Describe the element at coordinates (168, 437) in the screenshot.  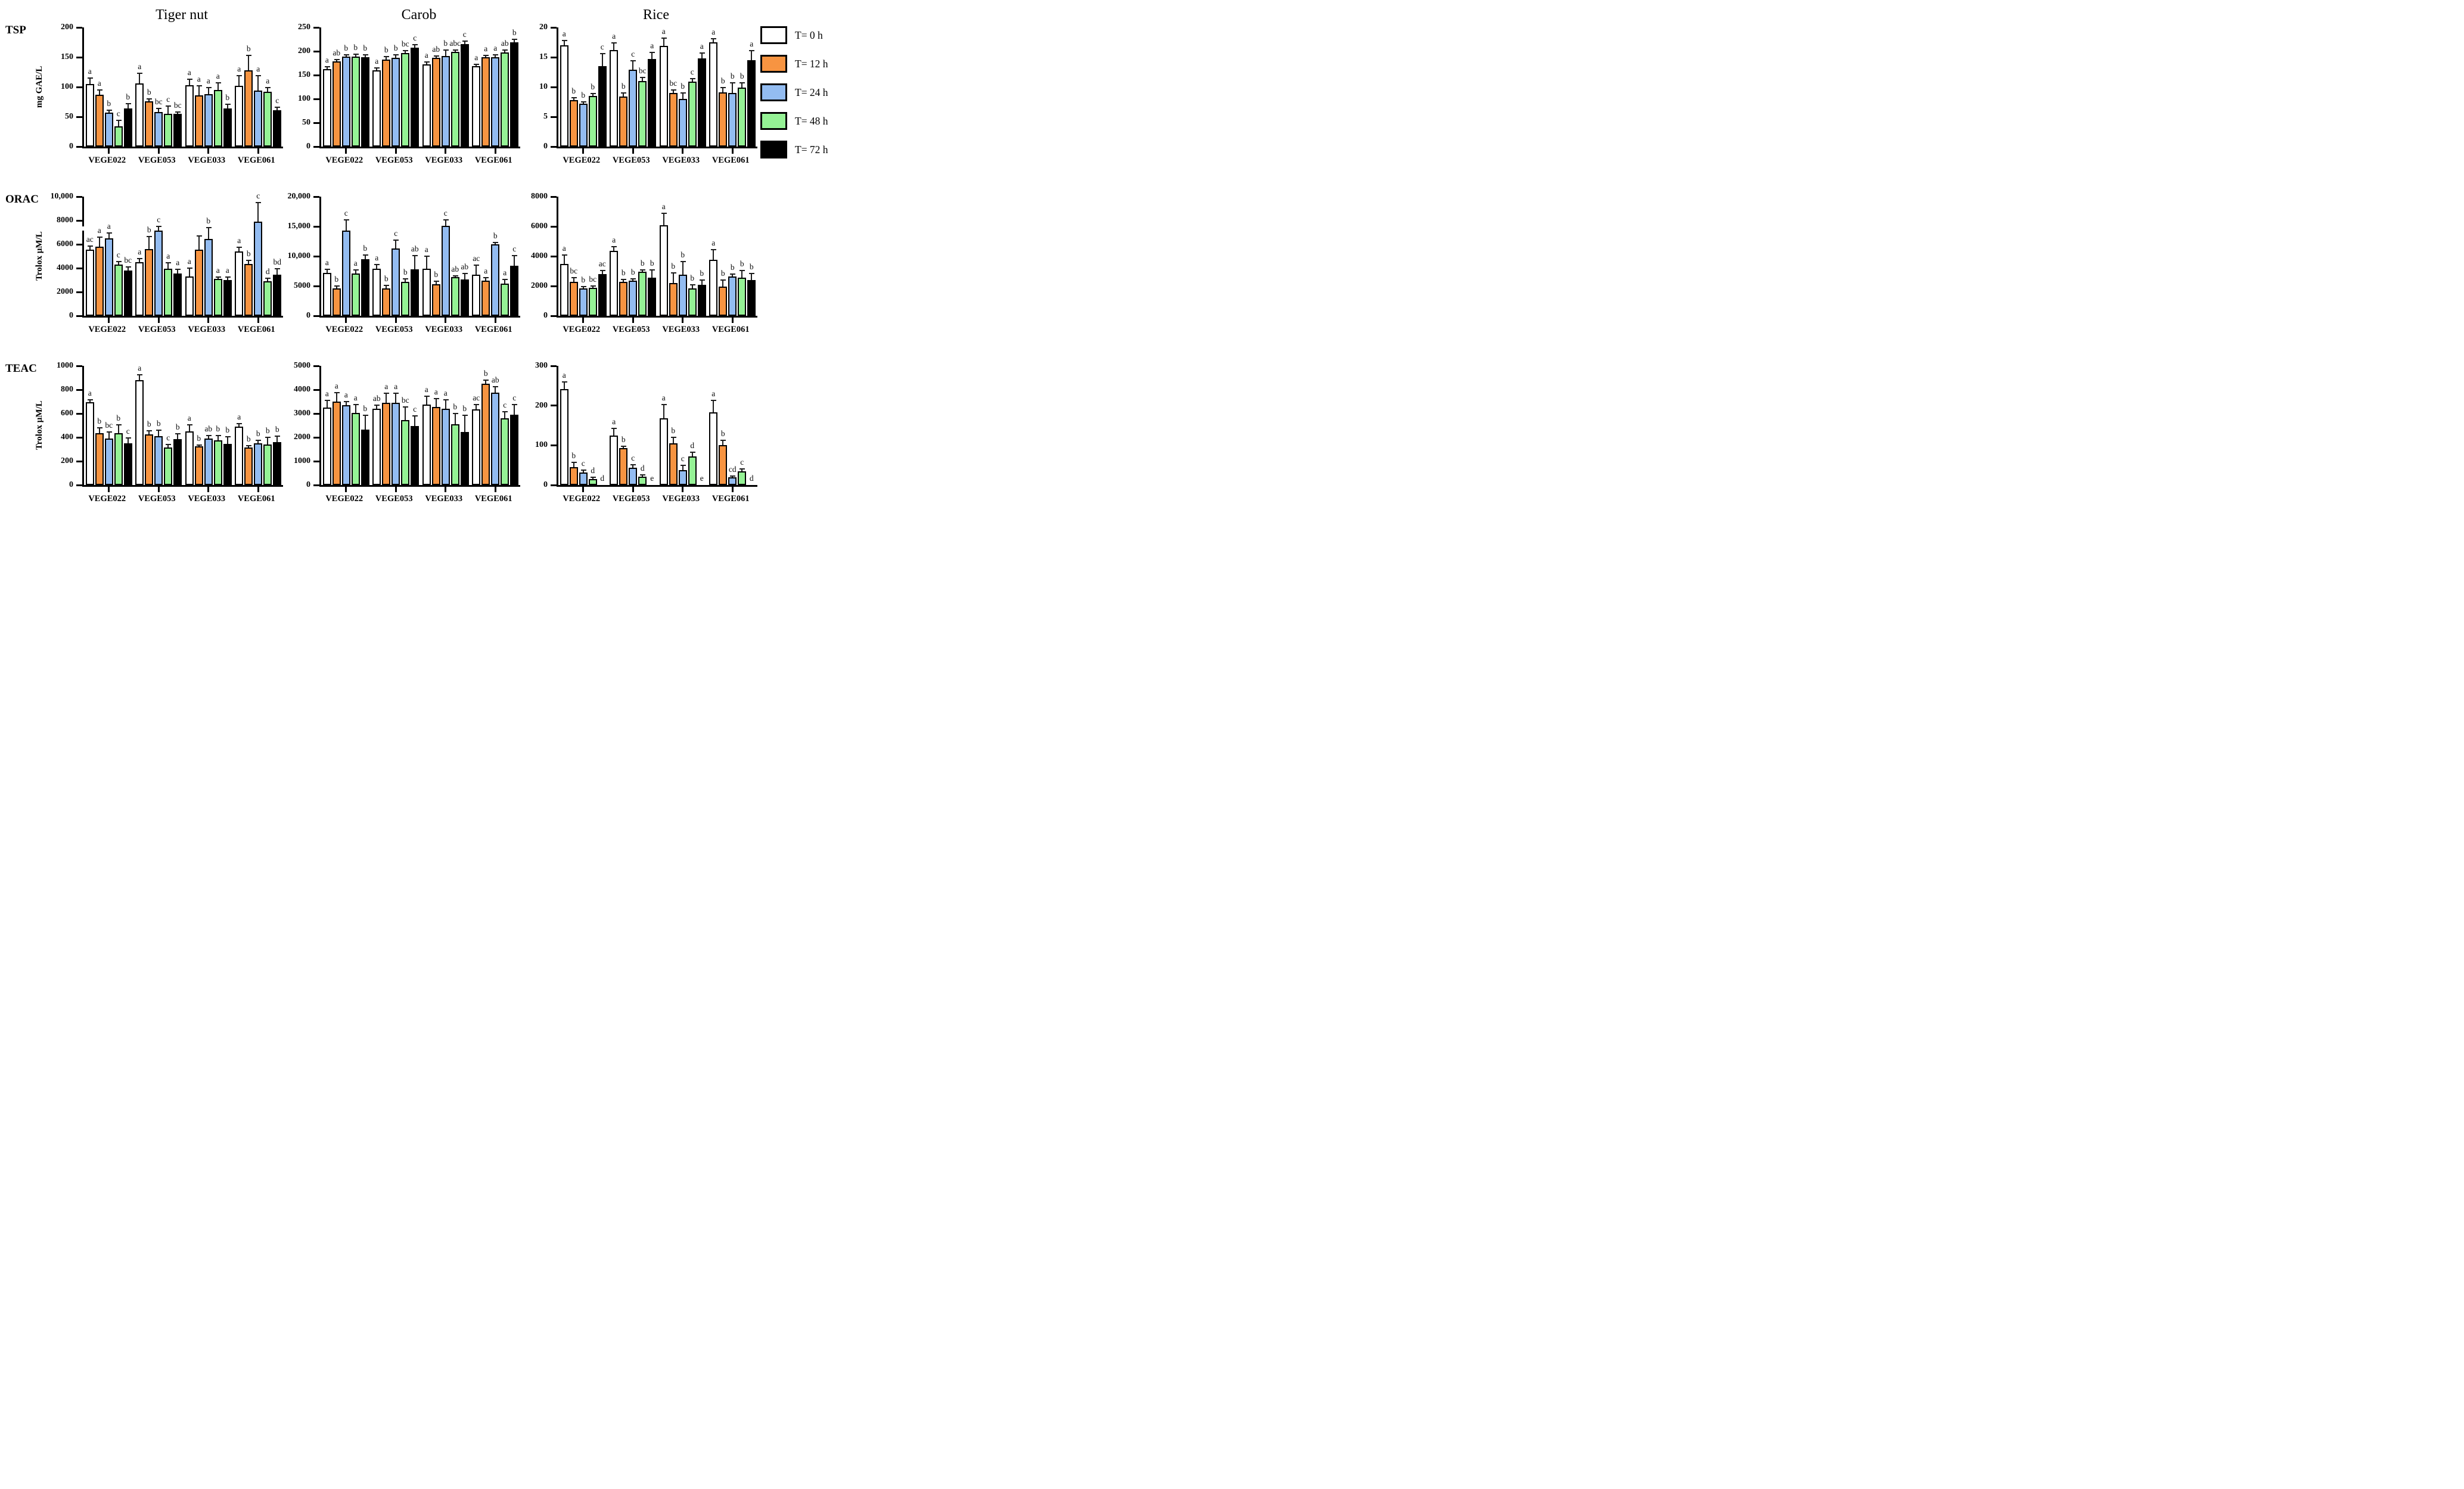
I see `sig-letter: c` at that location.